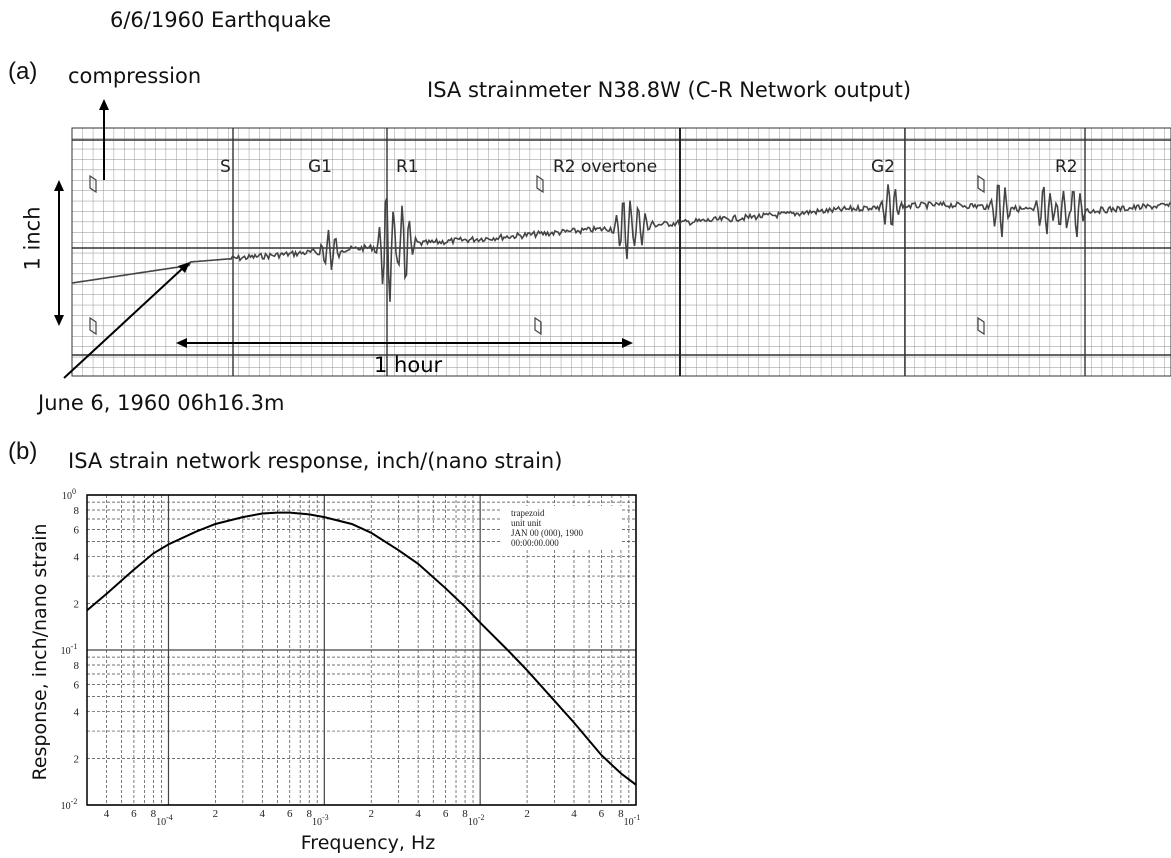  What do you see at coordinates (407, 167) in the screenshot?
I see `wave-label-r1: R1` at bounding box center [407, 167].